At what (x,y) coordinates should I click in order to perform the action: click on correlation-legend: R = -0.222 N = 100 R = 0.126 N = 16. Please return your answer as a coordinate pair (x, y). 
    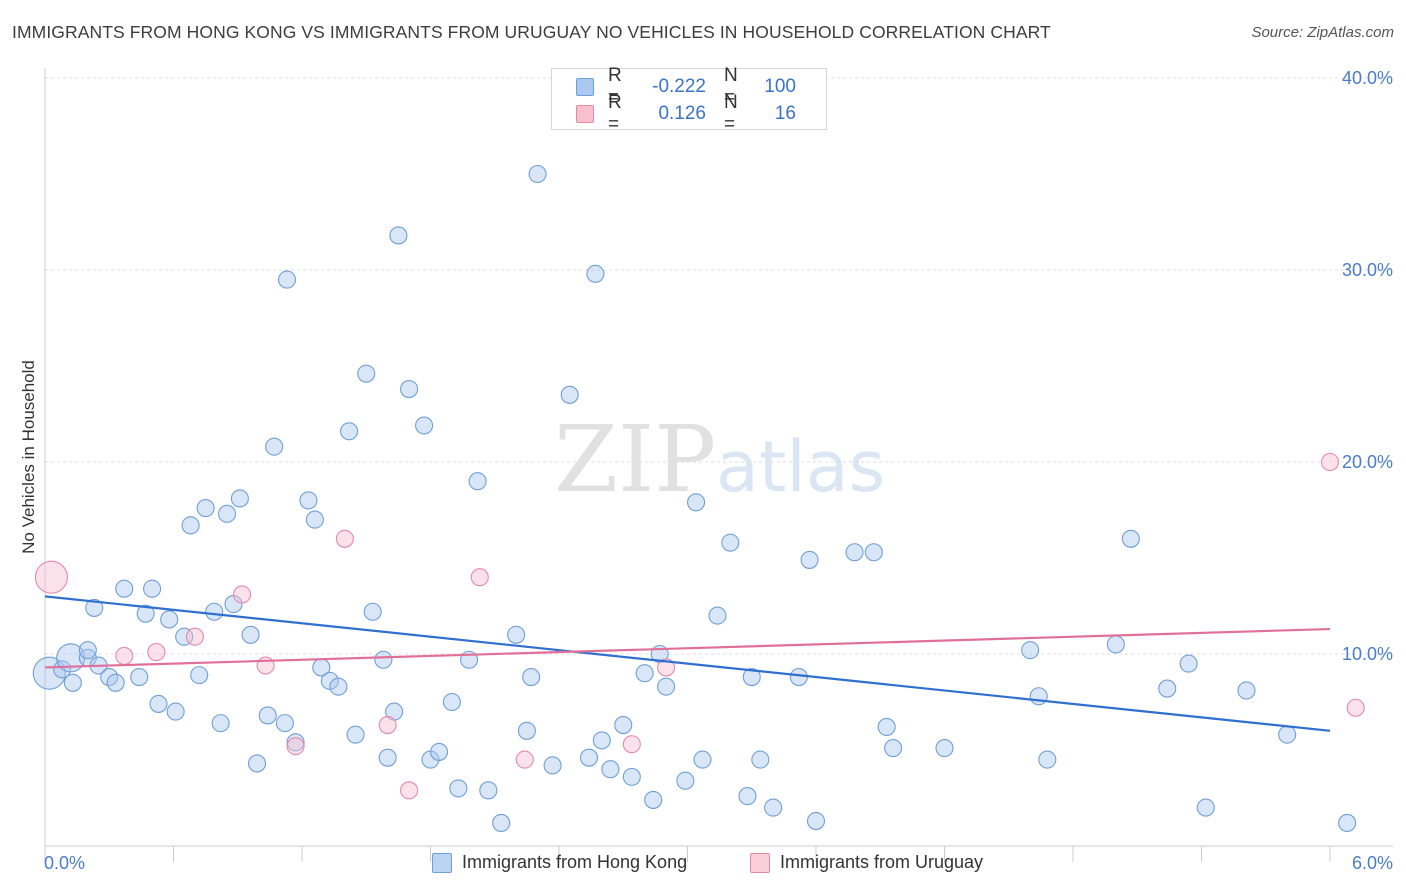
    Looking at the image, I should click on (689, 100).